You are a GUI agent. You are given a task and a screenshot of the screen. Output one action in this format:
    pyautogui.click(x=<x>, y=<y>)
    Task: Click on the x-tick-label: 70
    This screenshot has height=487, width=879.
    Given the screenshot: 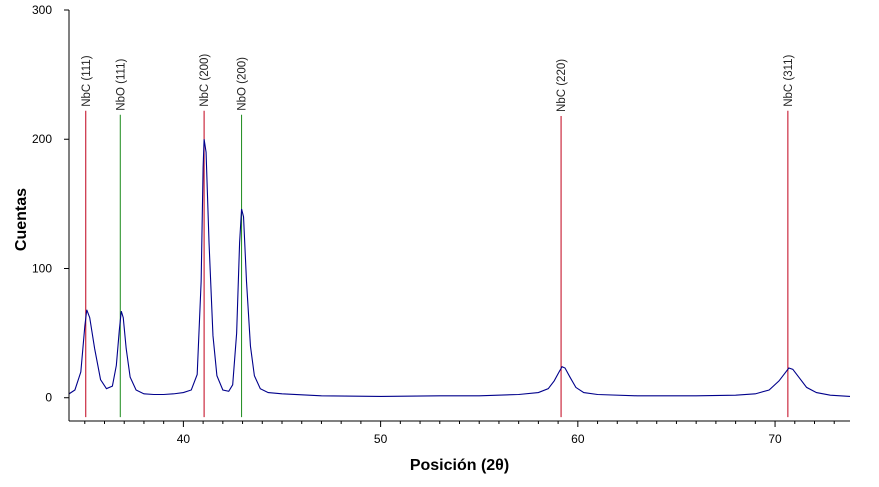 What is the action you would take?
    pyautogui.click(x=775, y=439)
    